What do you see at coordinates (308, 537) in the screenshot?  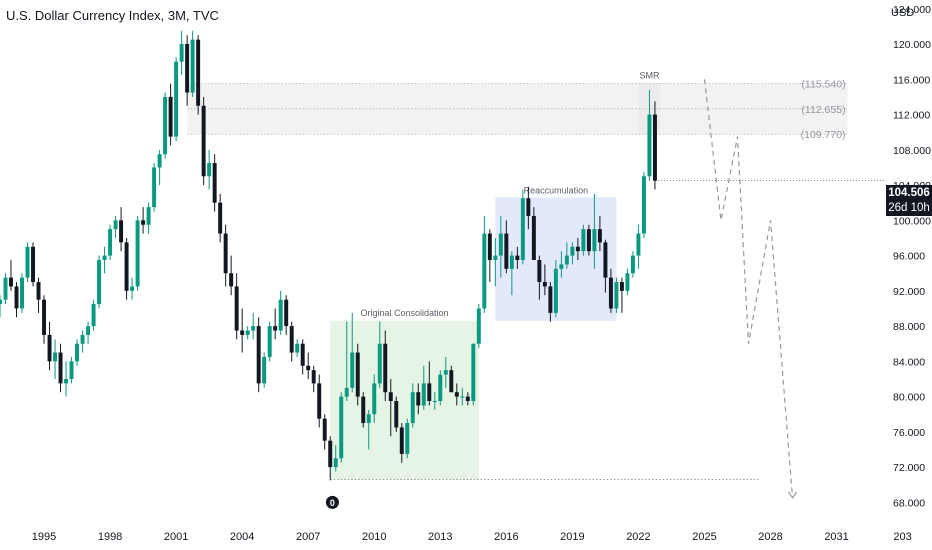 I see `x-tick-label-4: 2007` at bounding box center [308, 537].